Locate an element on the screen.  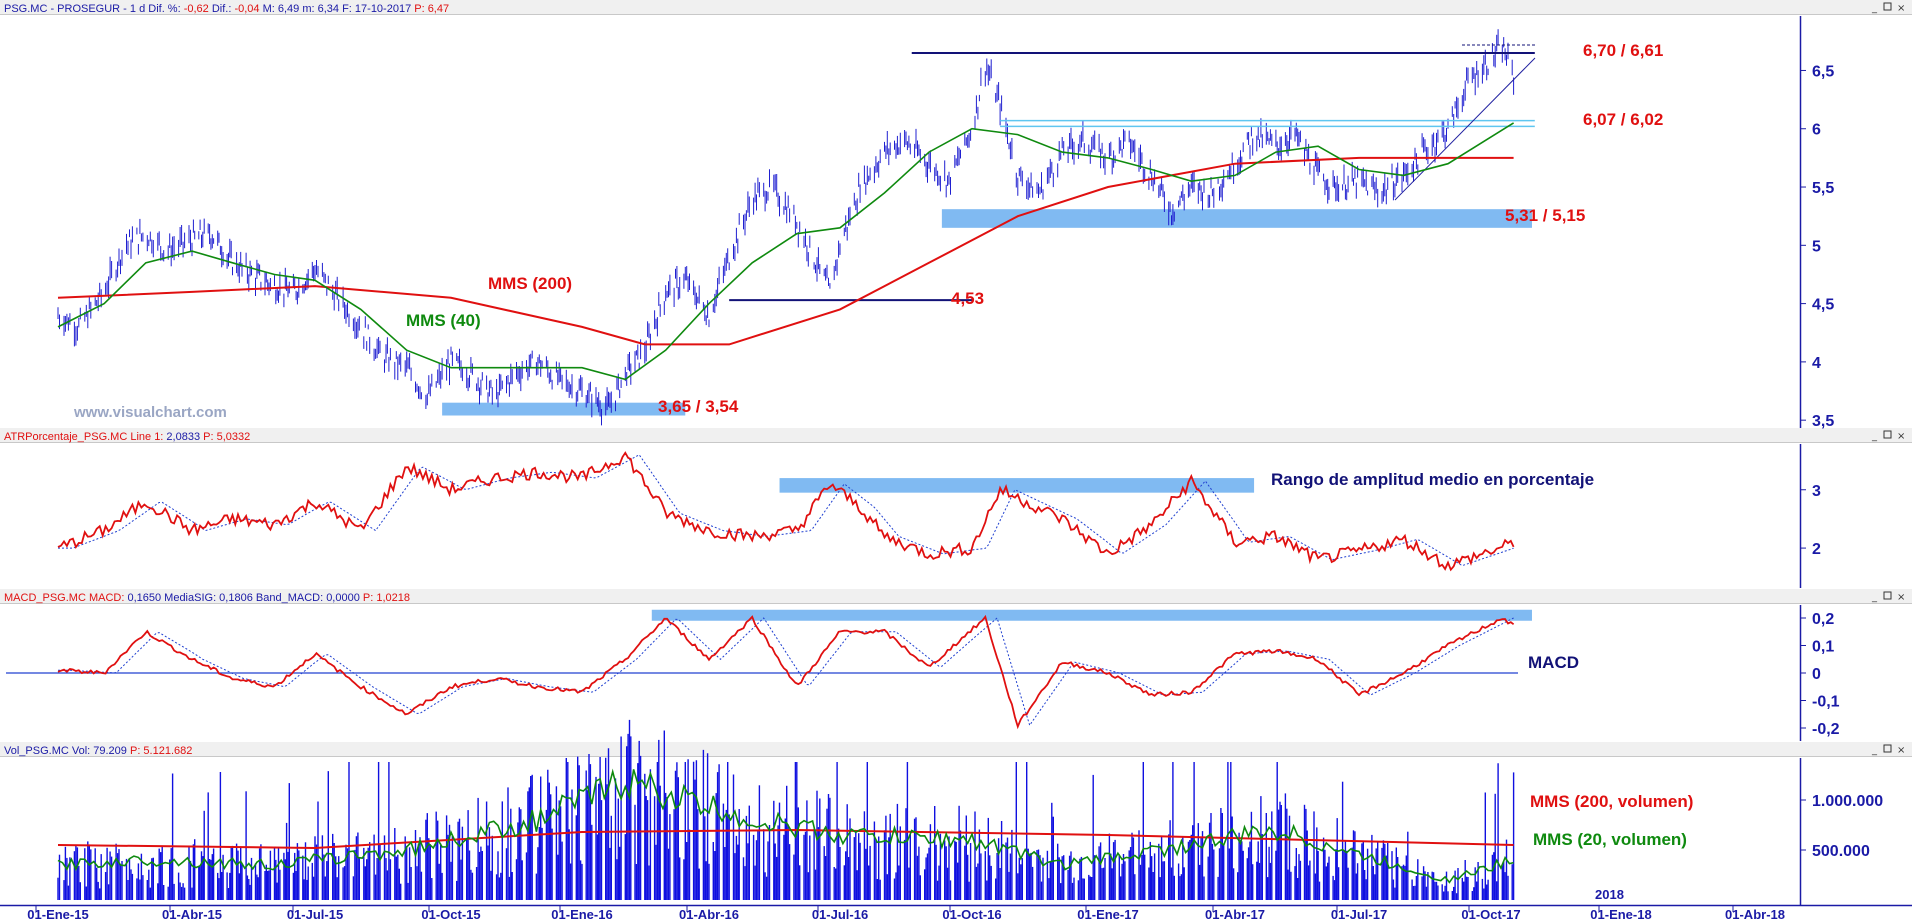
atr-header-seg-1: 2,0833 is located at coordinates (181, 437).